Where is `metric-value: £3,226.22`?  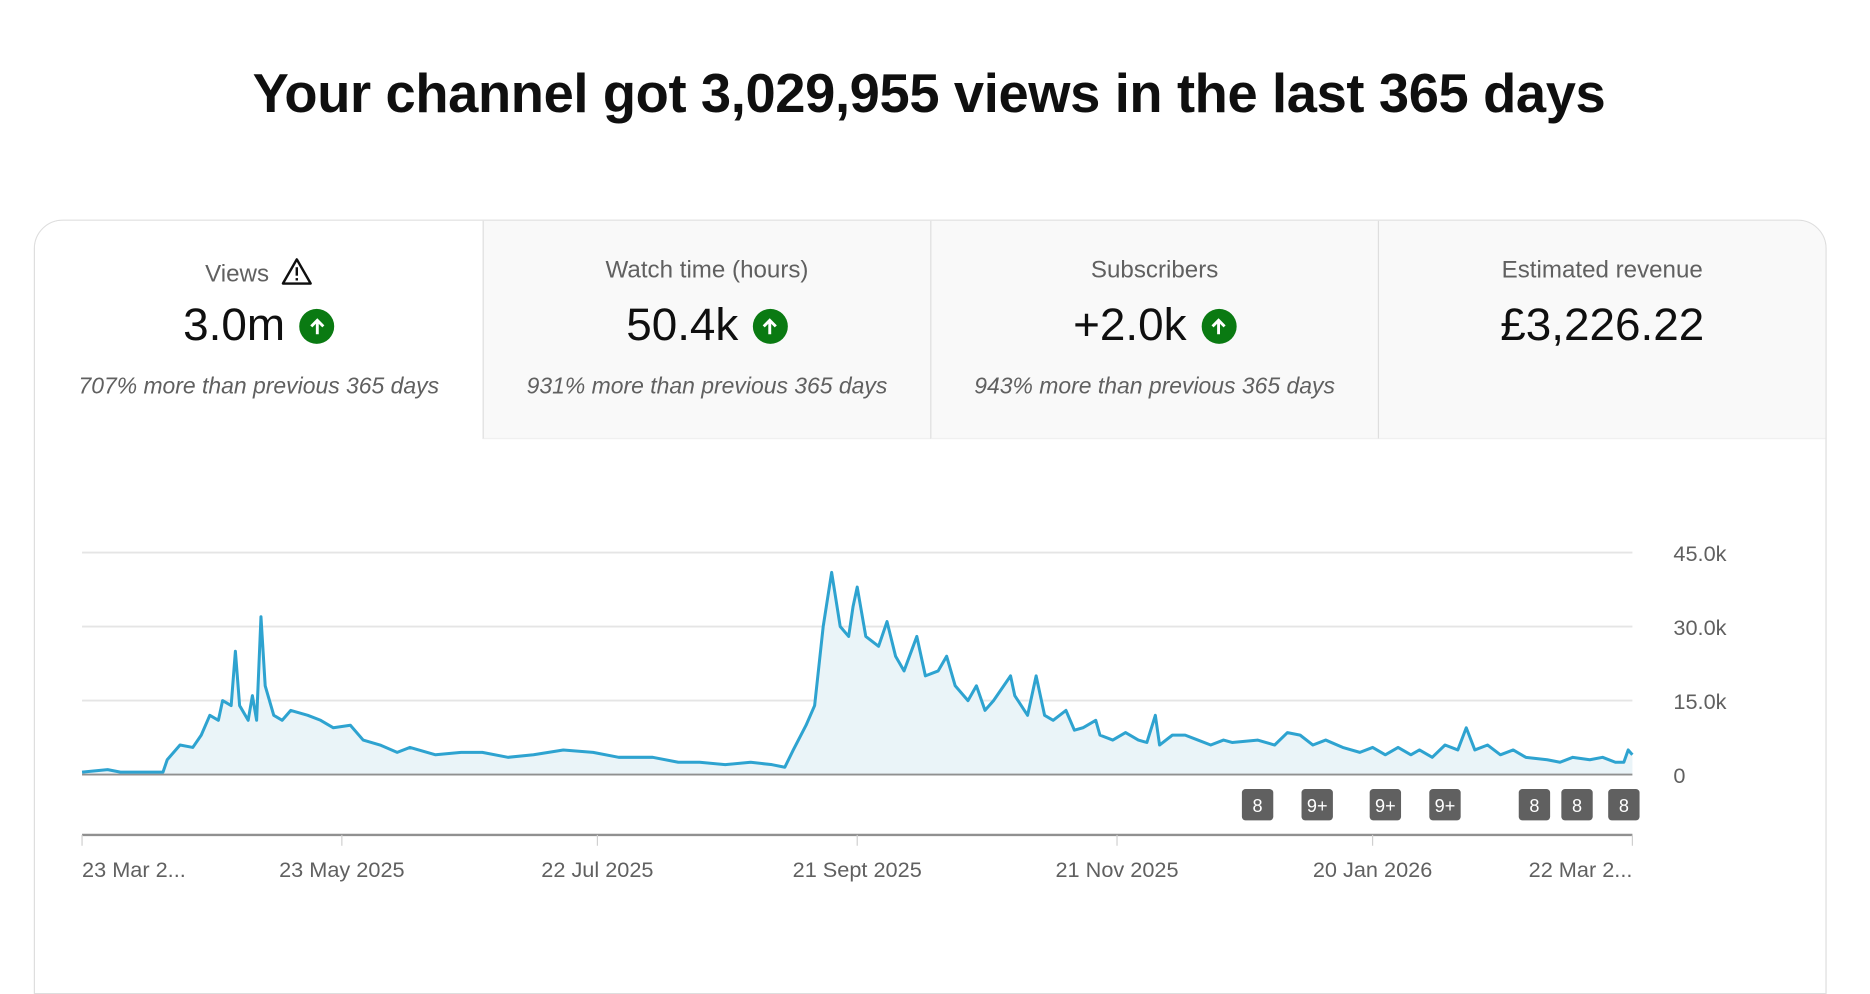
metric-value: £3,226.22 is located at coordinates (1602, 326).